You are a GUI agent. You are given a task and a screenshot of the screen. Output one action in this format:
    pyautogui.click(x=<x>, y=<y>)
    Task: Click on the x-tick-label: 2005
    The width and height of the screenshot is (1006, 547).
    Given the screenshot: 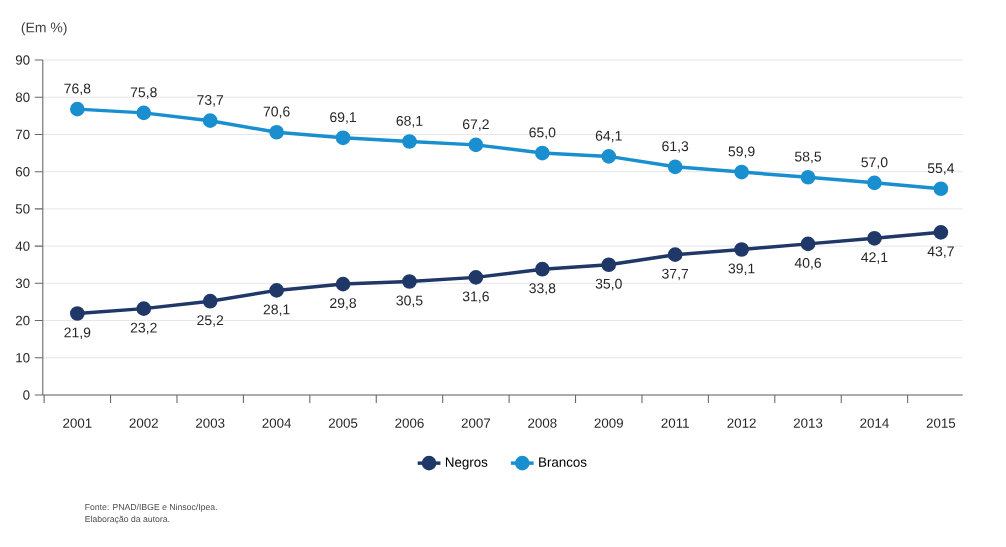 What is the action you would take?
    pyautogui.click(x=343, y=423)
    